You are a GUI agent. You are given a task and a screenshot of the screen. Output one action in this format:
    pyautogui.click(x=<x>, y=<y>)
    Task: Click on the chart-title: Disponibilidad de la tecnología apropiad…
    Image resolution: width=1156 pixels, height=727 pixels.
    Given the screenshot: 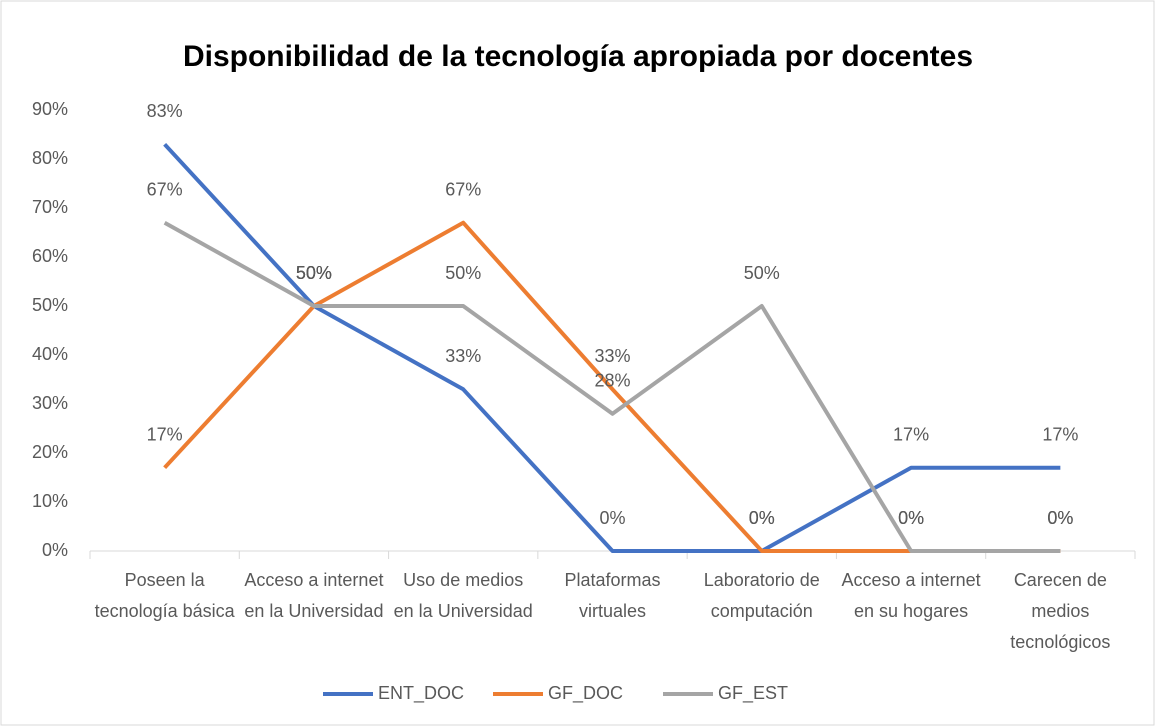 What is the action you would take?
    pyautogui.click(x=578, y=56)
    